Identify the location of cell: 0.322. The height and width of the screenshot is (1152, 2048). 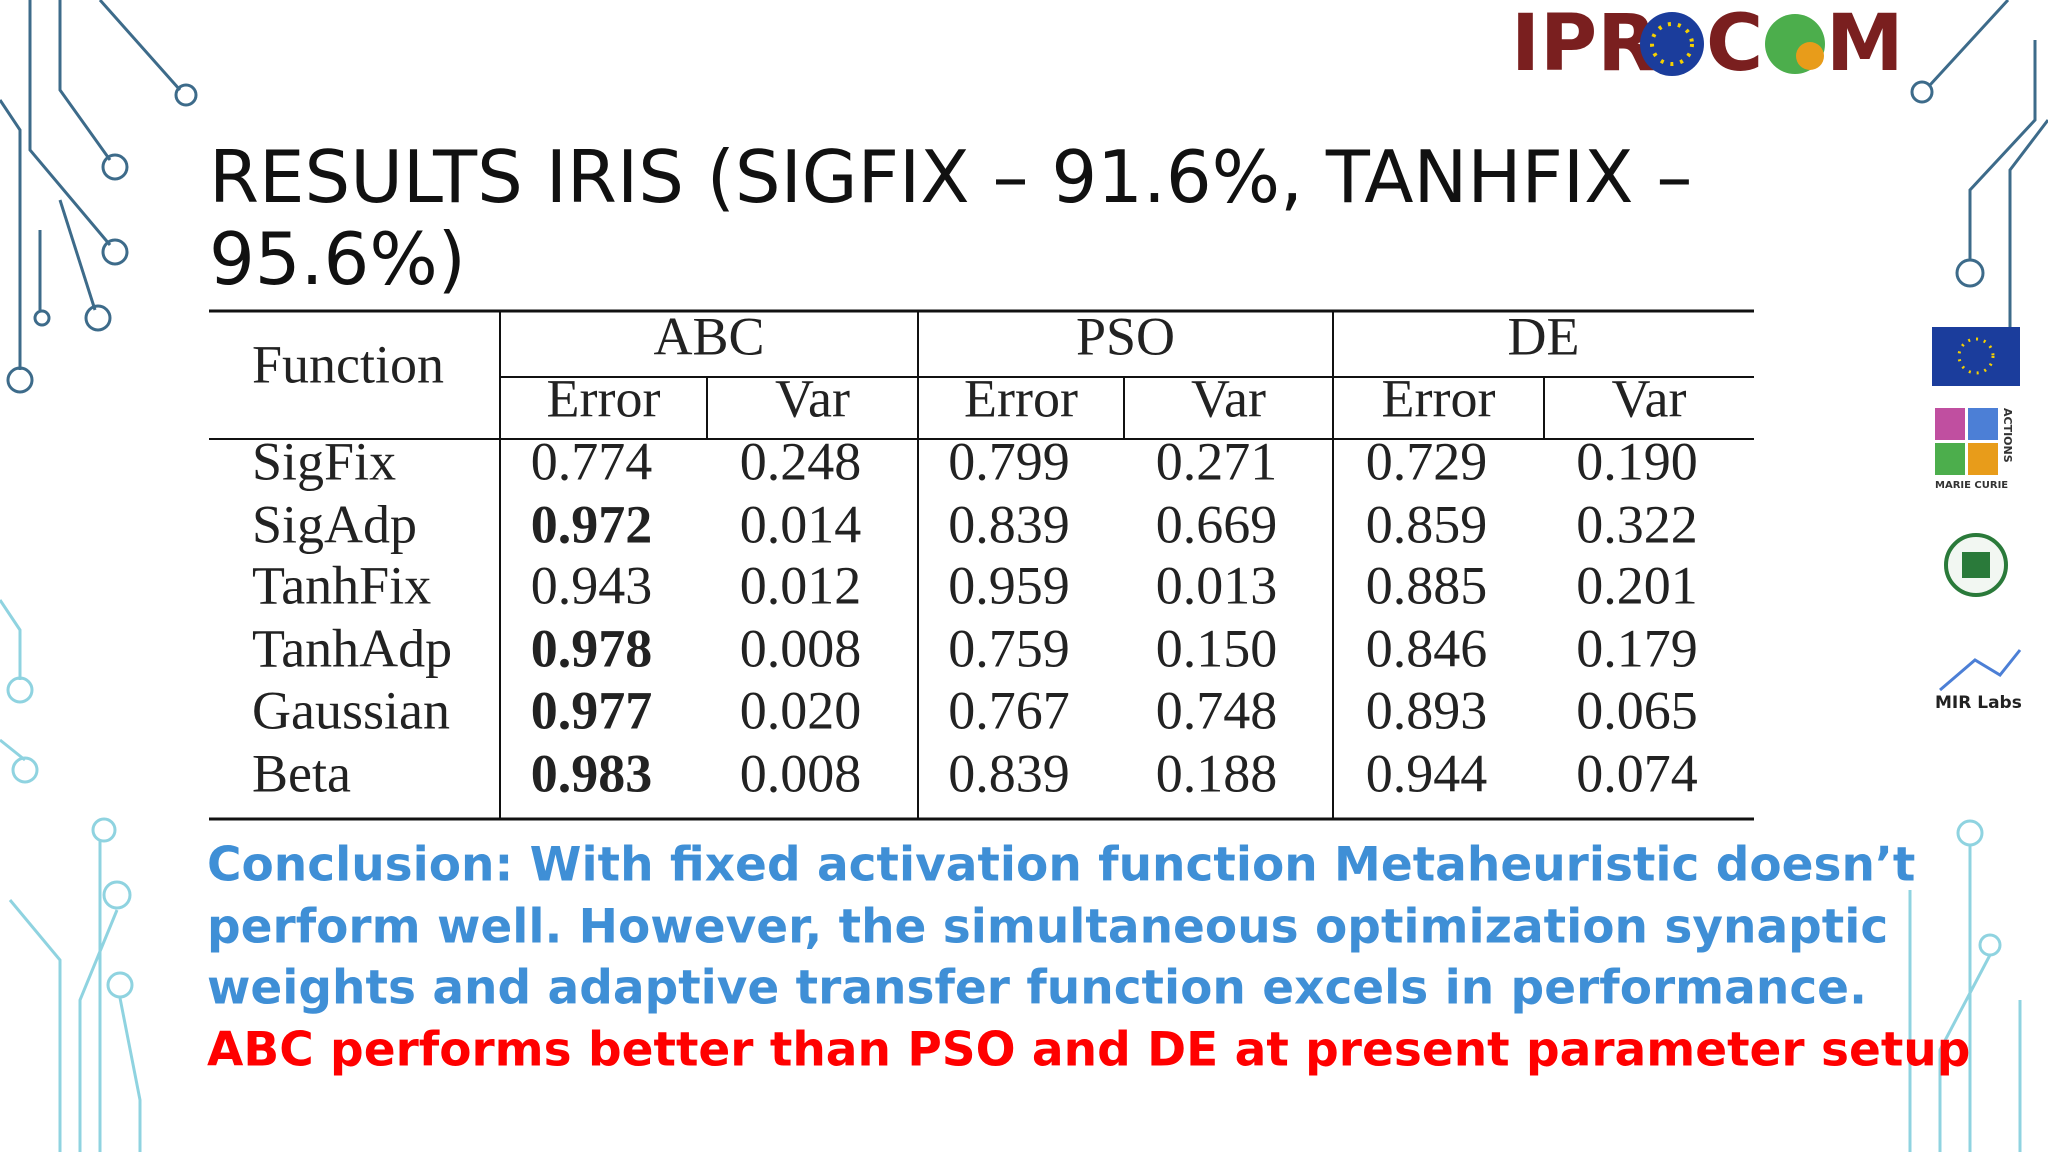
(1637, 524).